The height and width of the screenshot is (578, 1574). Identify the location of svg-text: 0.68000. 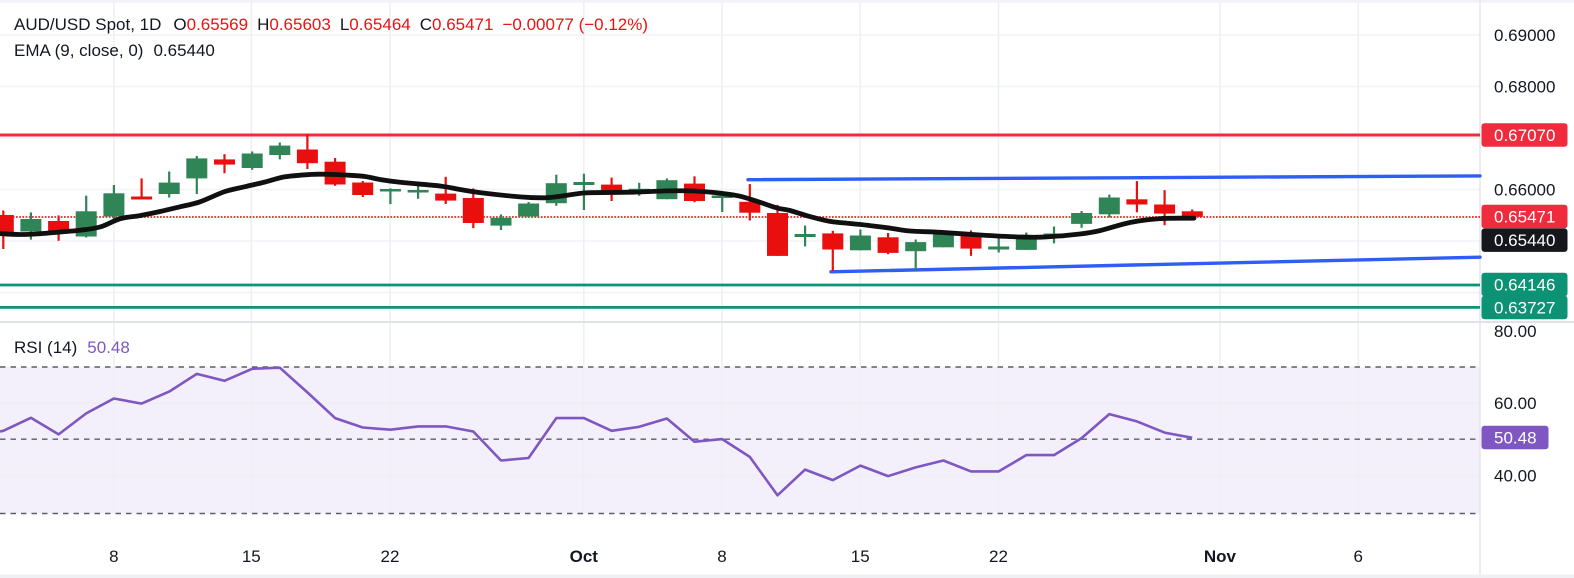
(1524, 87).